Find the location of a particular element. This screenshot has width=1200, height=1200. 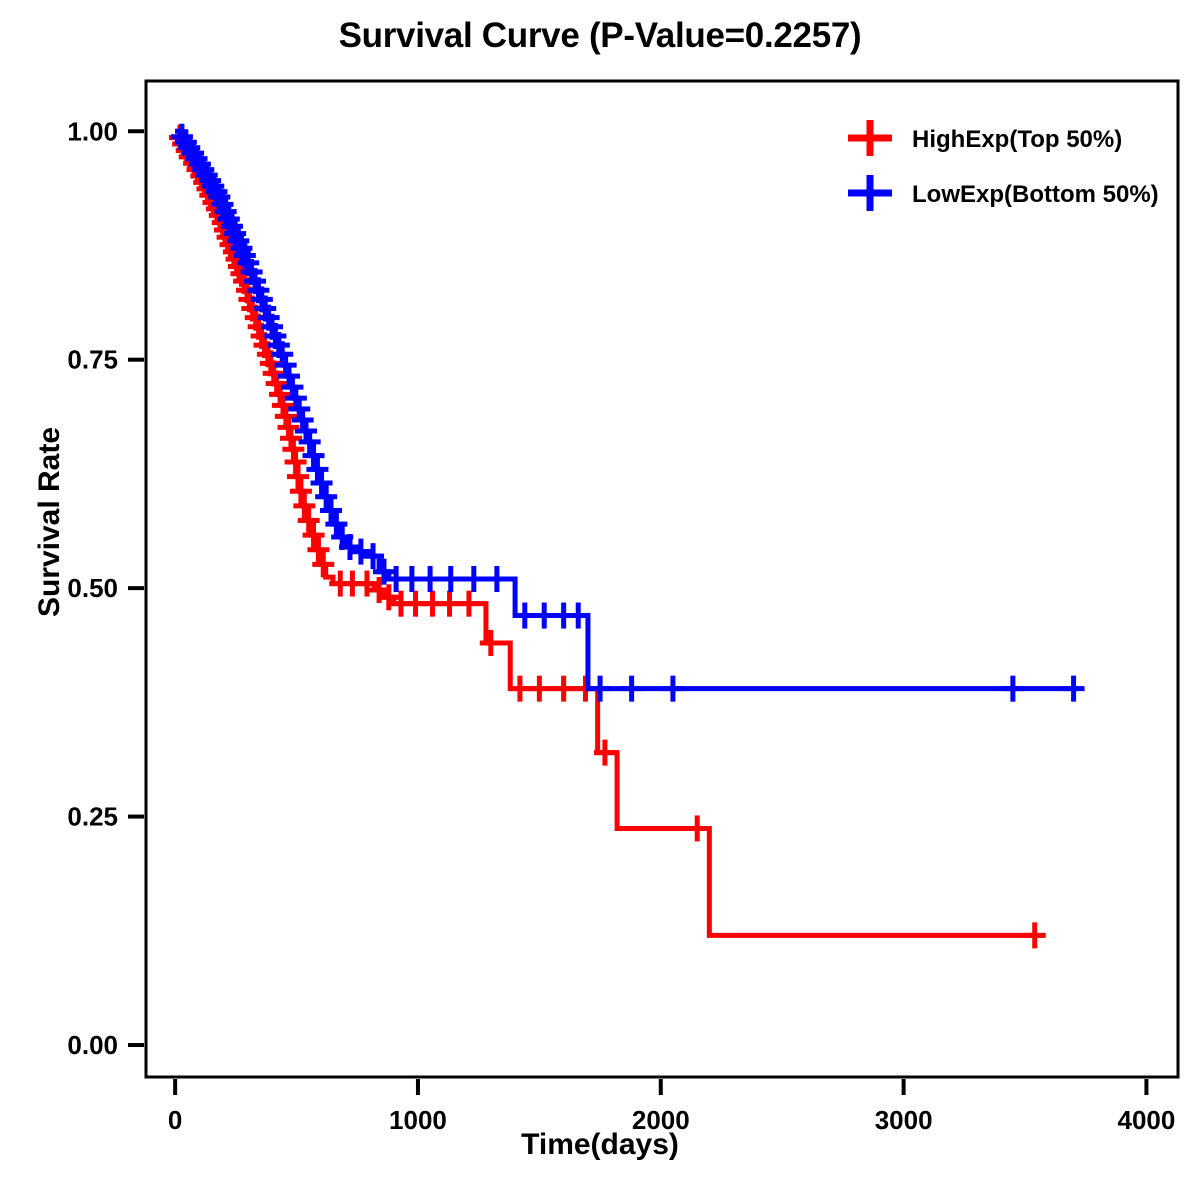

chart-legend: HighExp(Top 50%) LowExp(Bottom 50%) is located at coordinates (1003, 165).